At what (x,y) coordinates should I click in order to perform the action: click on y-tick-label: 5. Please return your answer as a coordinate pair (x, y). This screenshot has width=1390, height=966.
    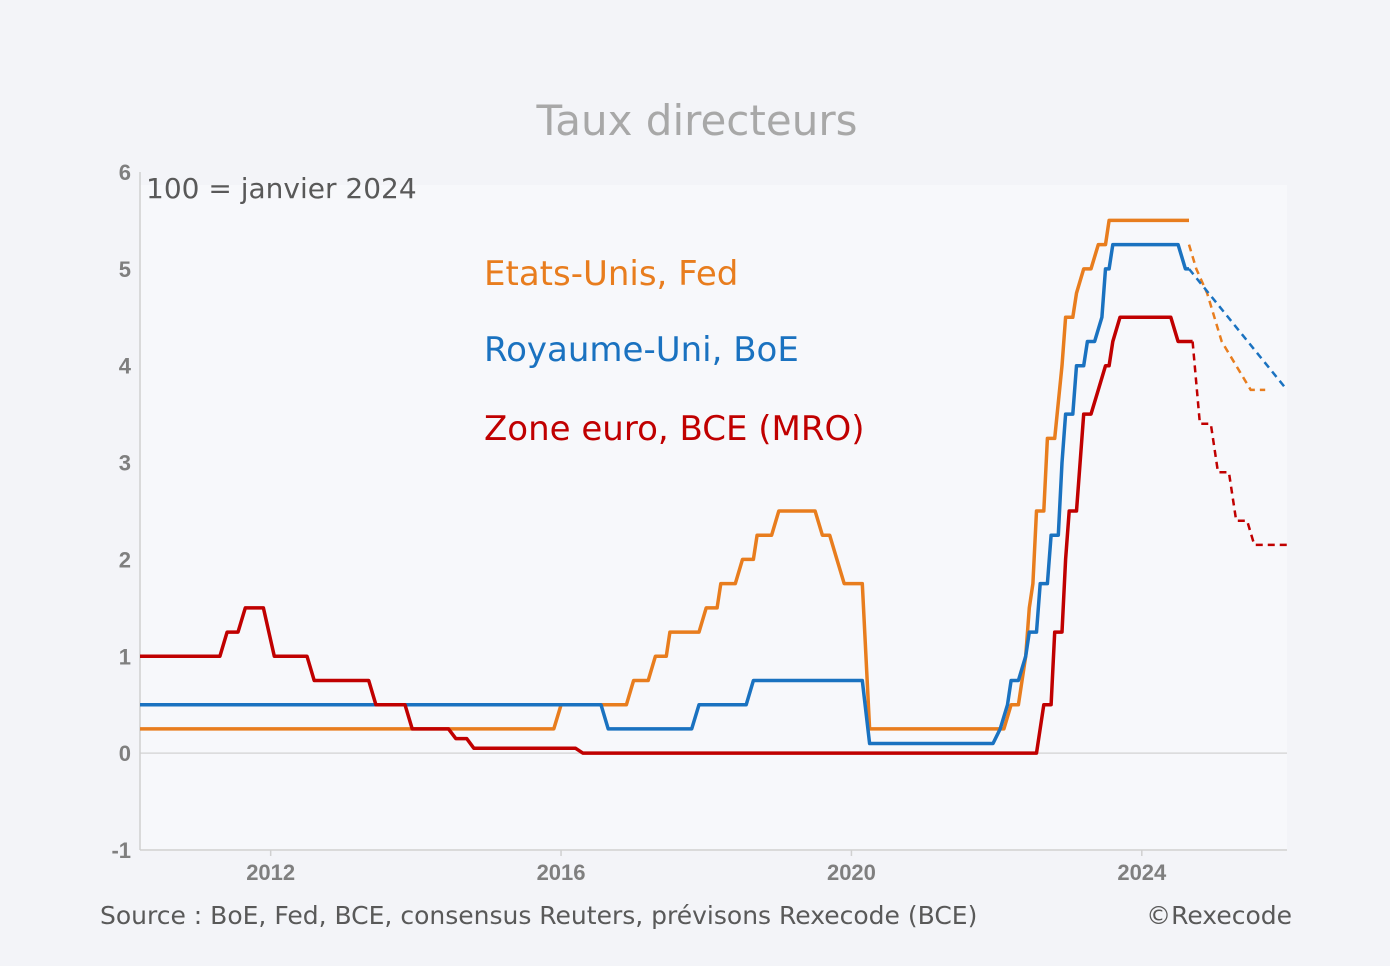
    Looking at the image, I should click on (125, 269).